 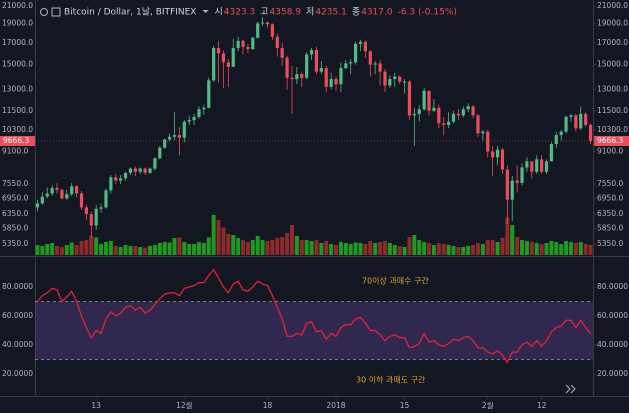 I want to click on y-tick-label: 6950.0, so click(x=15, y=197).